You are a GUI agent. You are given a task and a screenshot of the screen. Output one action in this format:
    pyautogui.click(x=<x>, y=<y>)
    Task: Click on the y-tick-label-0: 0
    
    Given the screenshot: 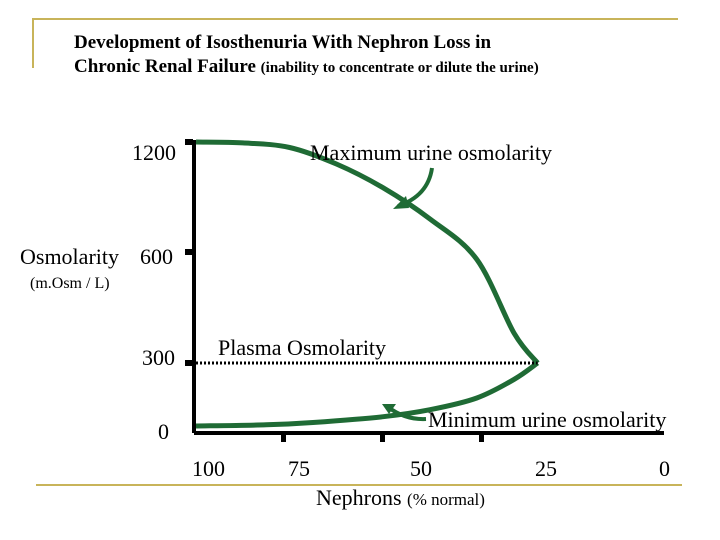 What is the action you would take?
    pyautogui.click(x=163, y=431)
    